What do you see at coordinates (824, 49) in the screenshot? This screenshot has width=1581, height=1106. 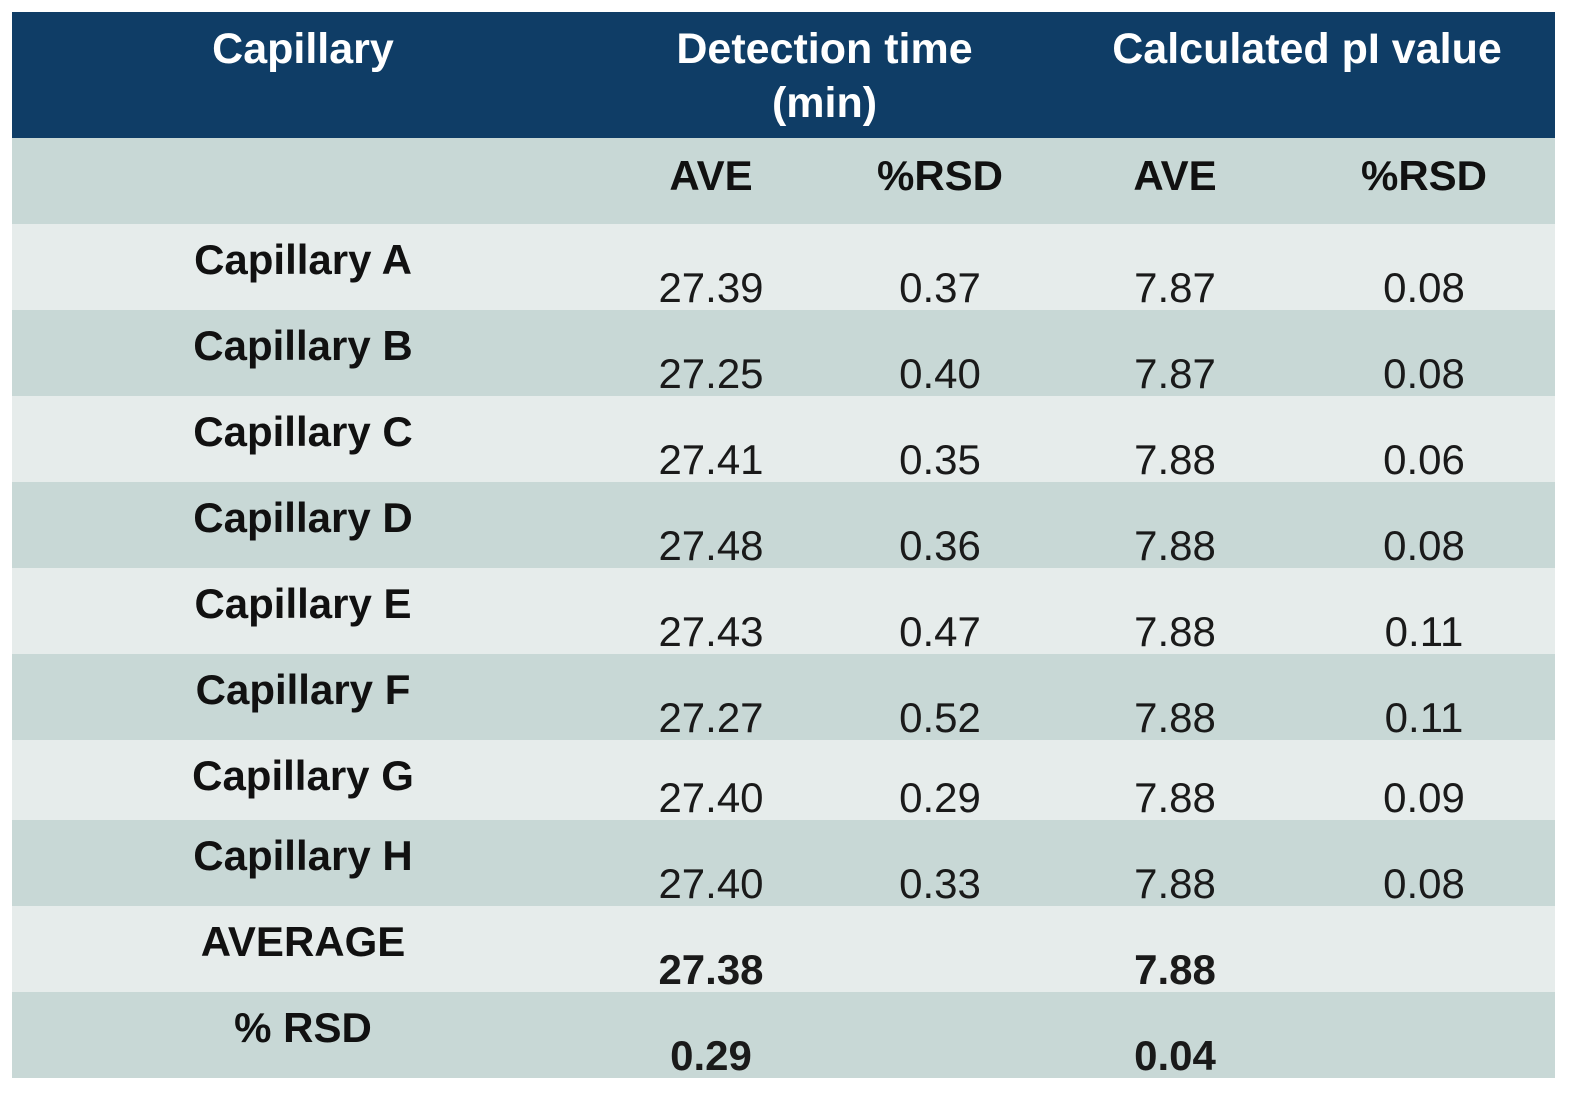 I see `header-detection-time-line1: Detection time` at bounding box center [824, 49].